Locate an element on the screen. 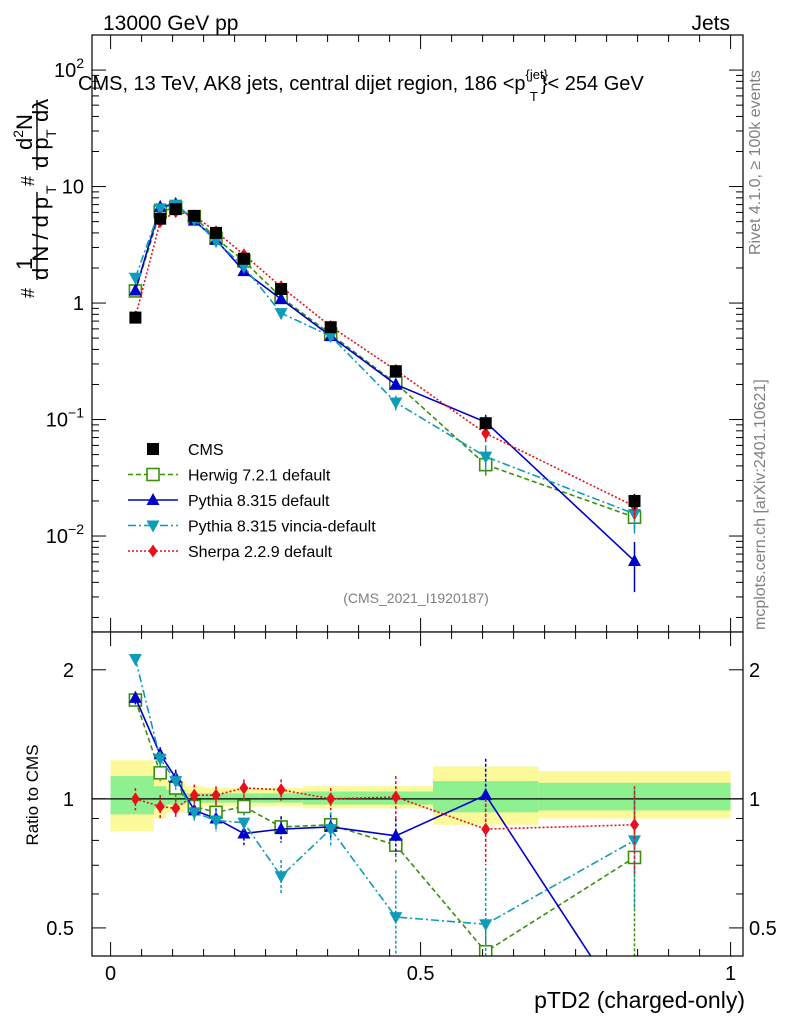 Image resolution: width=786 pixels, height=1024 pixels. svg-text: dλ is located at coordinates (40, 110).